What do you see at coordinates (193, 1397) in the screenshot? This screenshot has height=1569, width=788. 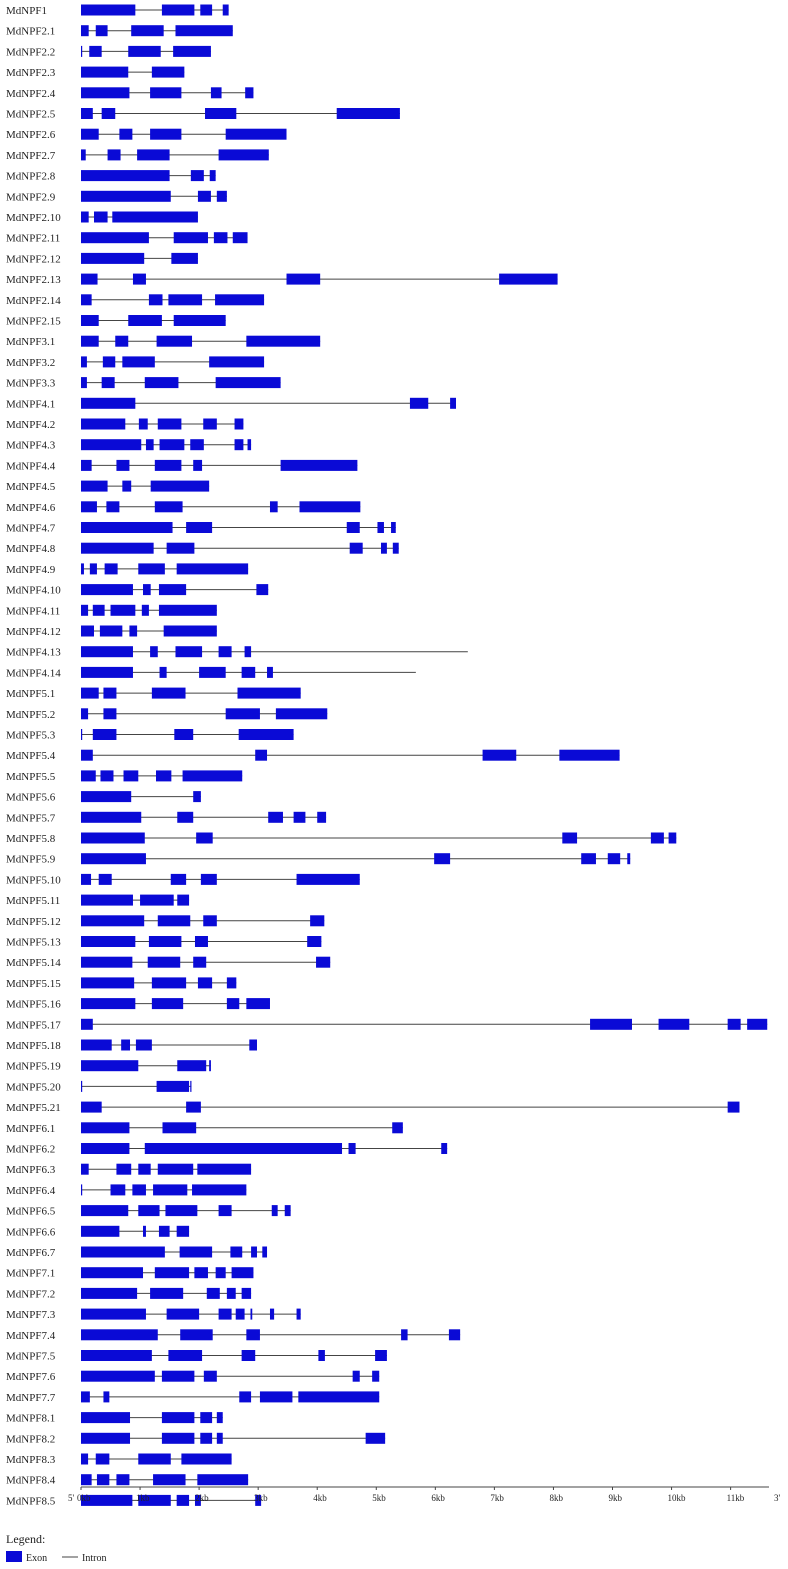 I see `gene-row: MdNPF7.7` at bounding box center [193, 1397].